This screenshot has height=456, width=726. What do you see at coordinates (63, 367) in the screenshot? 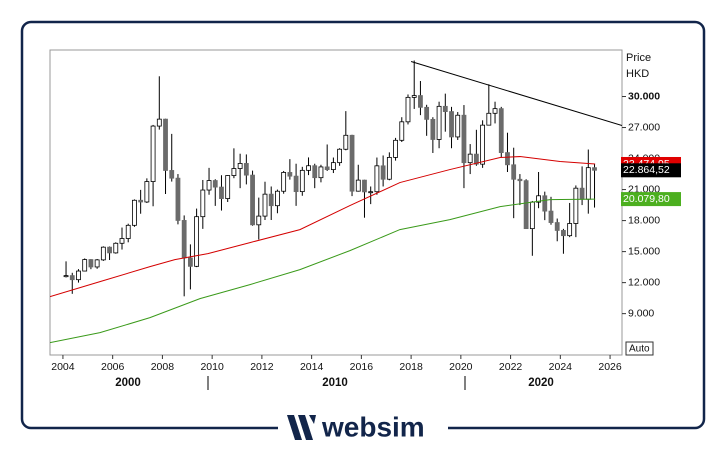
I see `x-tick-label: 2004` at bounding box center [63, 367].